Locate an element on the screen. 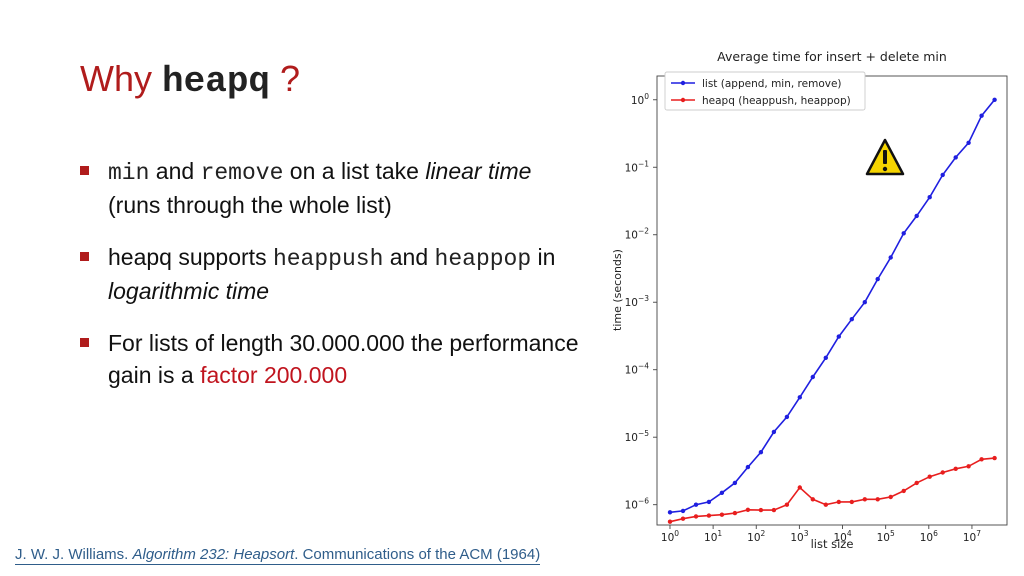 The width and height of the screenshot is (1024, 576). bullet-text-plain: heapq supports is located at coordinates (190, 257).